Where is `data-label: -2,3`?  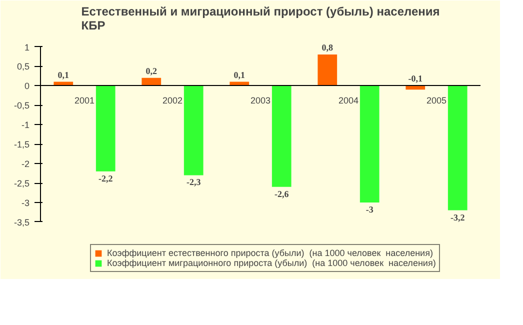 data-label: -2,3 is located at coordinates (194, 182).